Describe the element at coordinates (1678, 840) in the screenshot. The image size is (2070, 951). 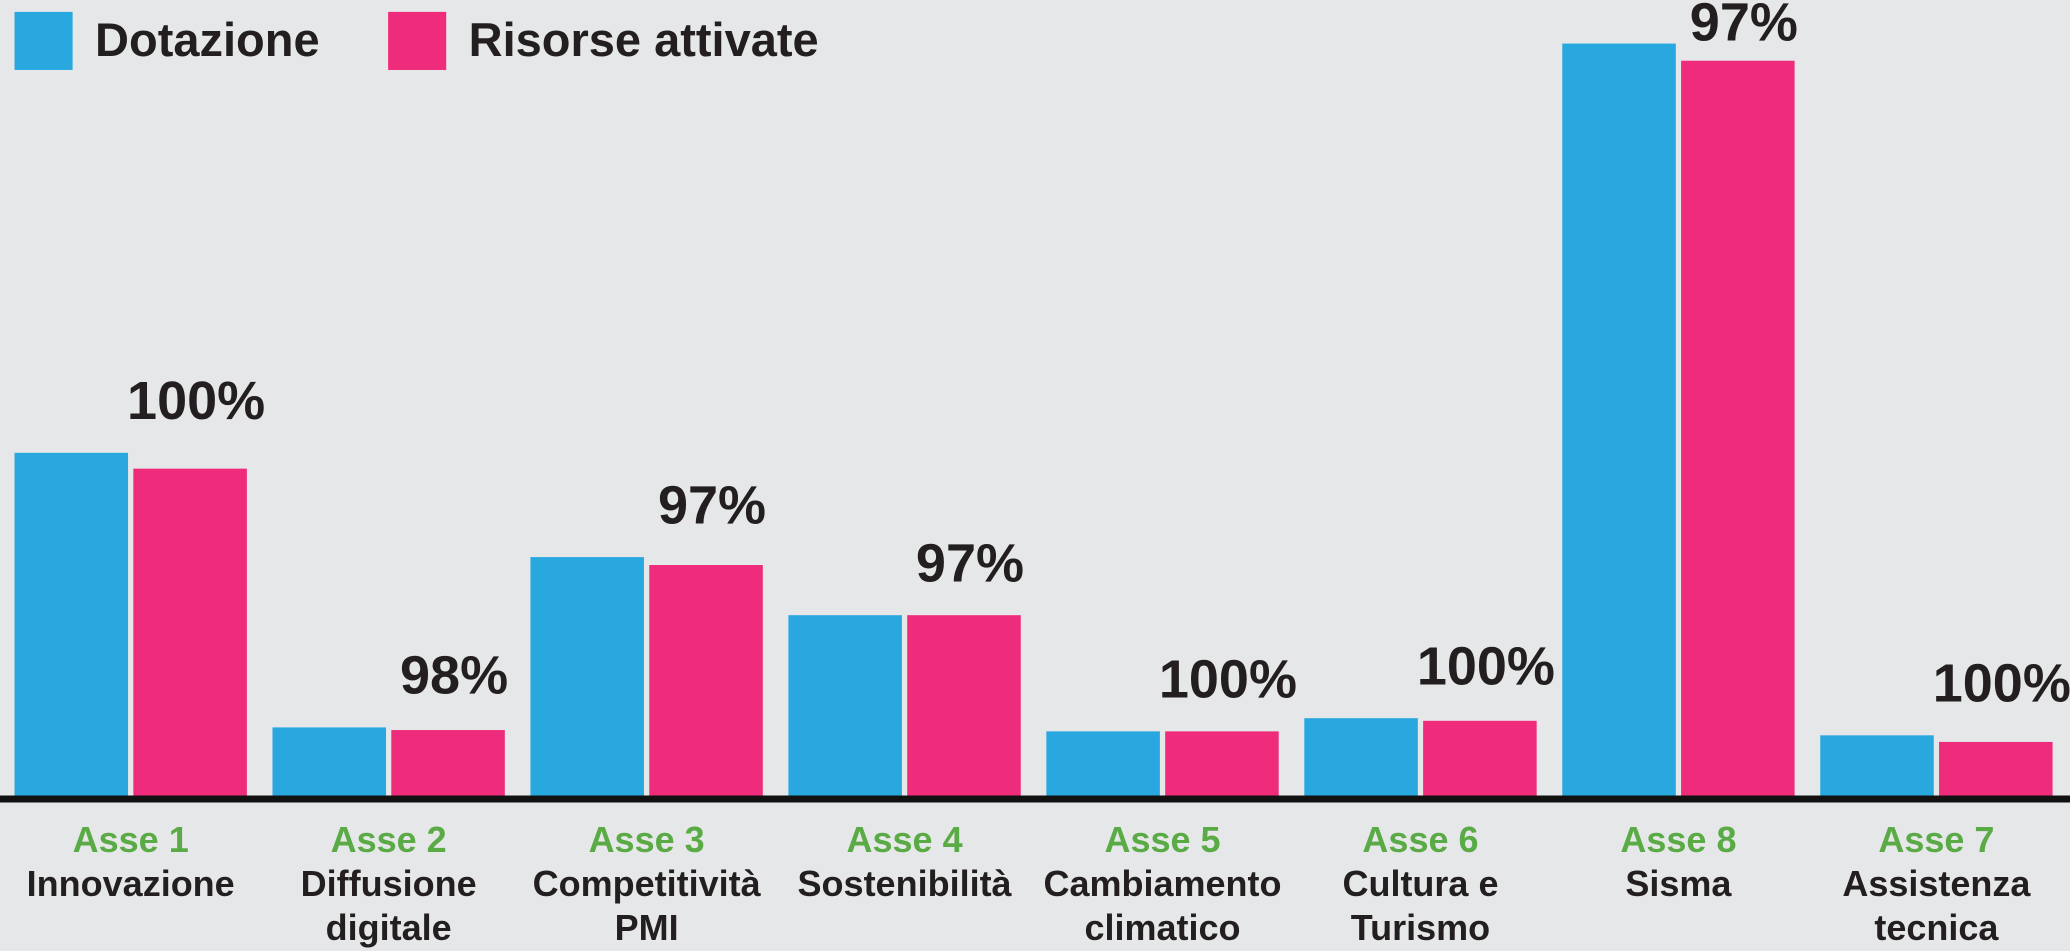
I see `category-code: Asse 8` at that location.